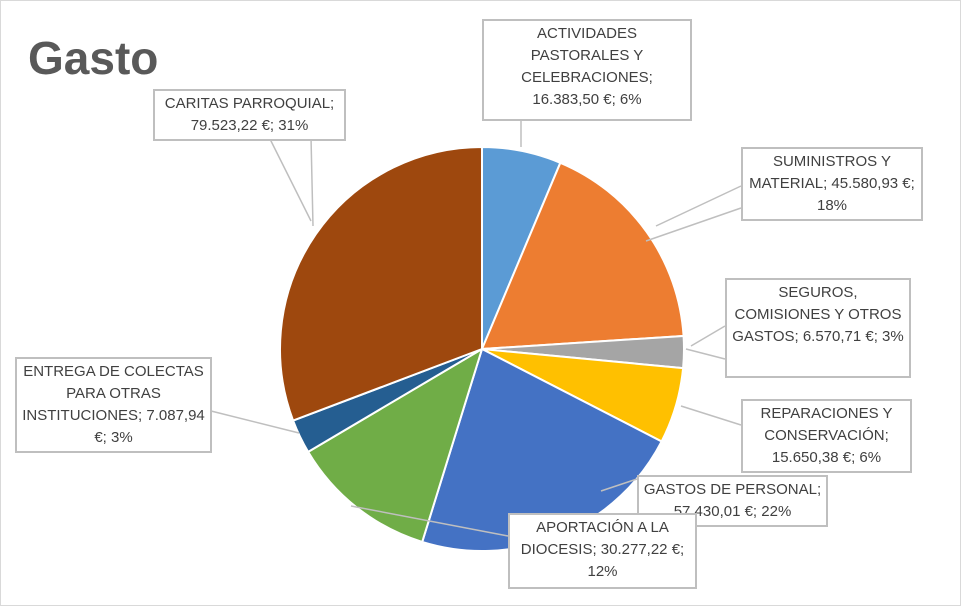 This screenshot has width=961, height=606. What do you see at coordinates (249, 115) in the screenshot?
I see `data-label: CARITAS PARROQUIAL; 79.523,22 €; 31%` at bounding box center [249, 115].